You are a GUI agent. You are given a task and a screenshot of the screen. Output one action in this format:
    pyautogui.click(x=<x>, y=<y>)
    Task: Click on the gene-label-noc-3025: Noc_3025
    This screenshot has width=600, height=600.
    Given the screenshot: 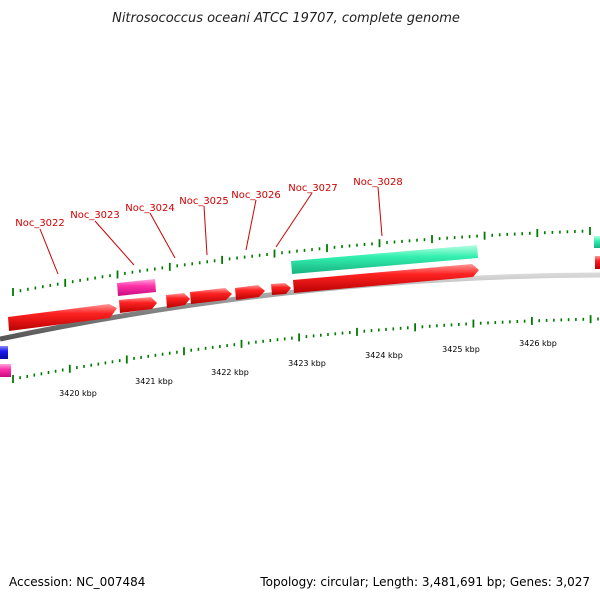 What is the action you would take?
    pyautogui.click(x=204, y=201)
    